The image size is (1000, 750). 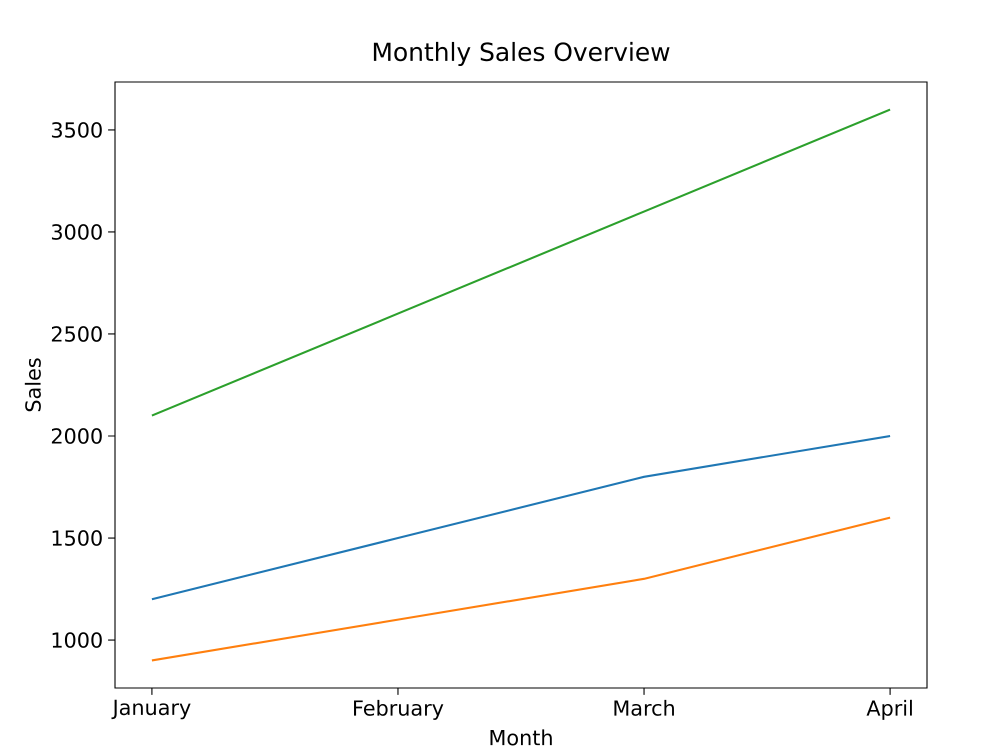 I want to click on y-tick-label: 3500, so click(x=77, y=130).